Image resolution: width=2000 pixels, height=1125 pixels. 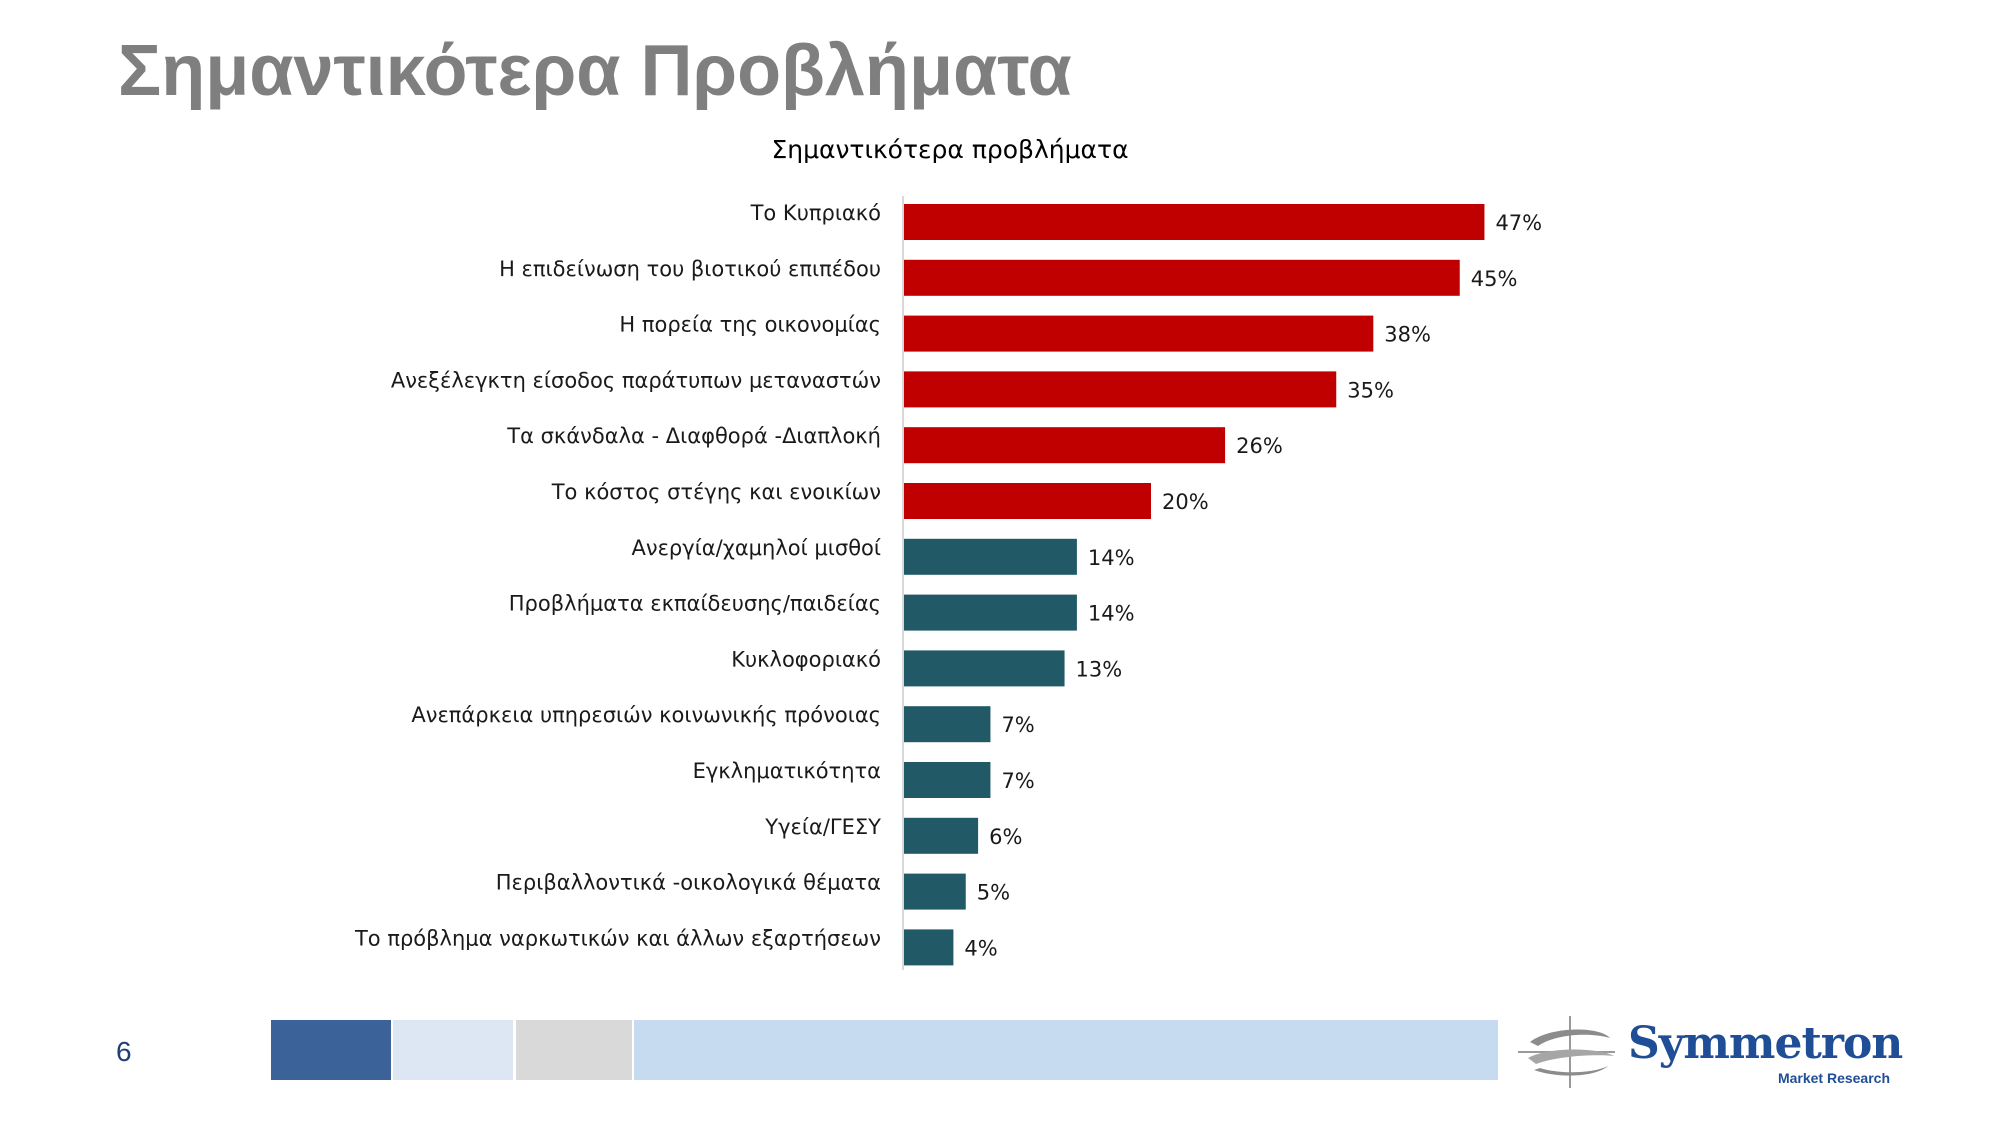 I want to click on logo-subtitle: Market Research, so click(x=1833, y=1078).